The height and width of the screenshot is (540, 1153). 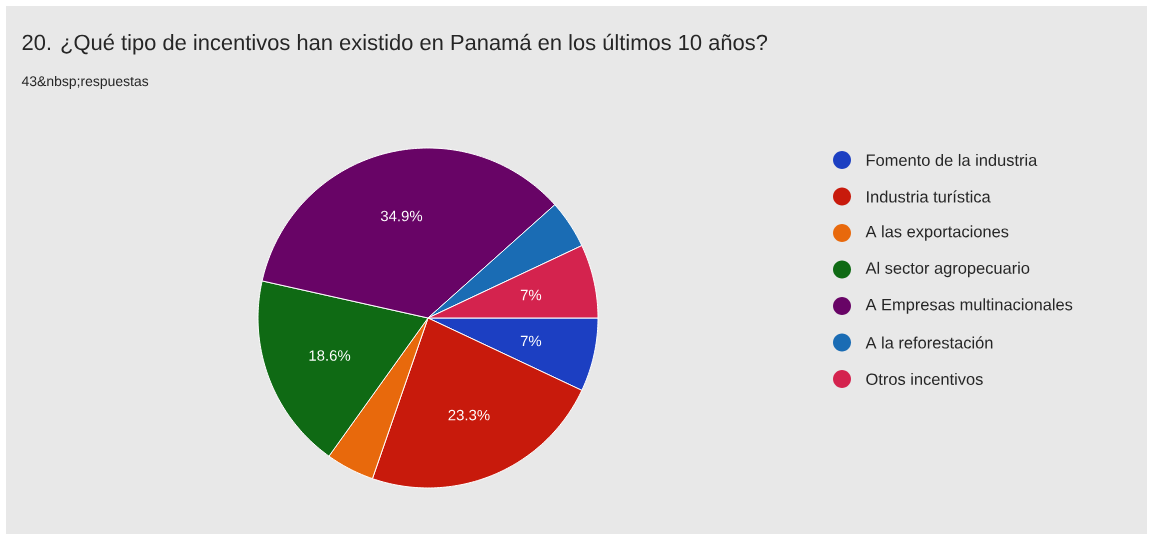 I want to click on data-label: 34.9%, so click(x=401, y=216).